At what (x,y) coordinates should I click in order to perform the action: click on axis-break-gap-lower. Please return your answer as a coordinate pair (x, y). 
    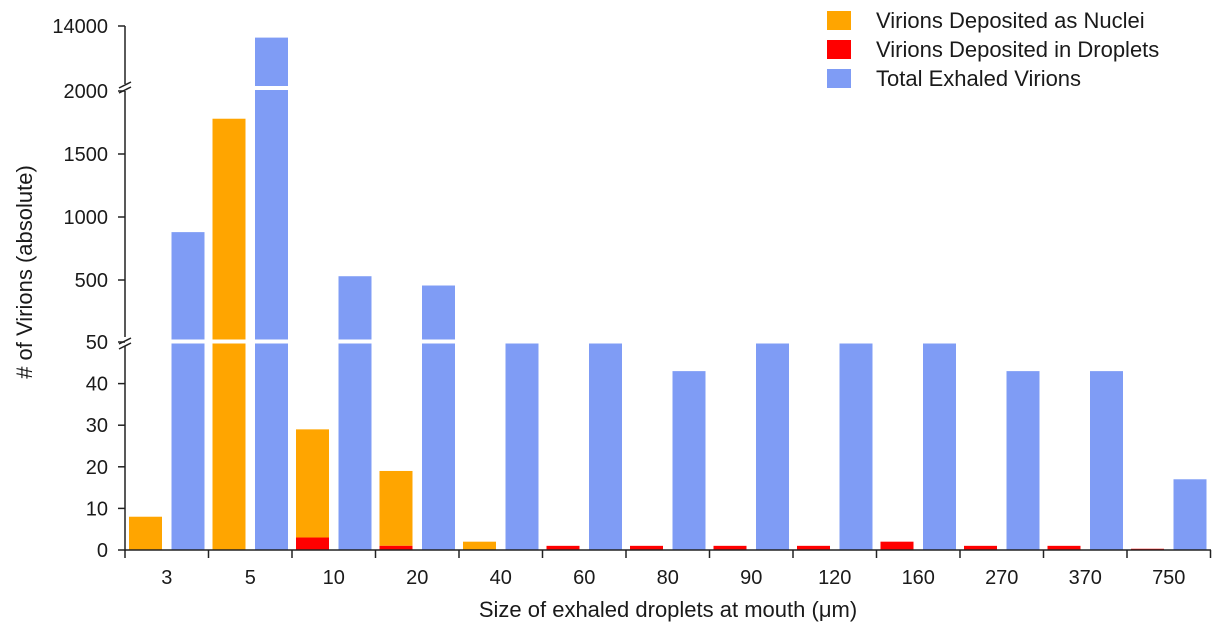
    Looking at the image, I should click on (679, 341).